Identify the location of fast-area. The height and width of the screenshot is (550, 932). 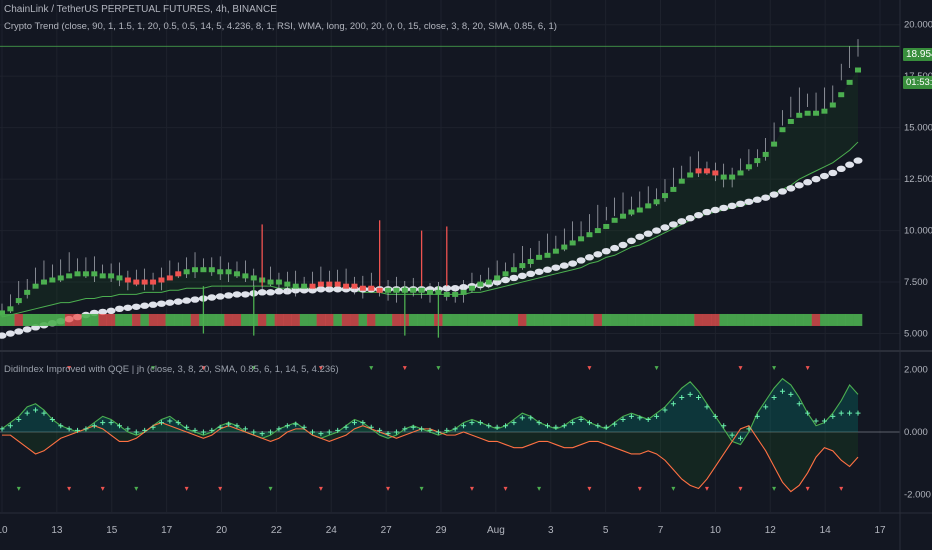
(430, 411).